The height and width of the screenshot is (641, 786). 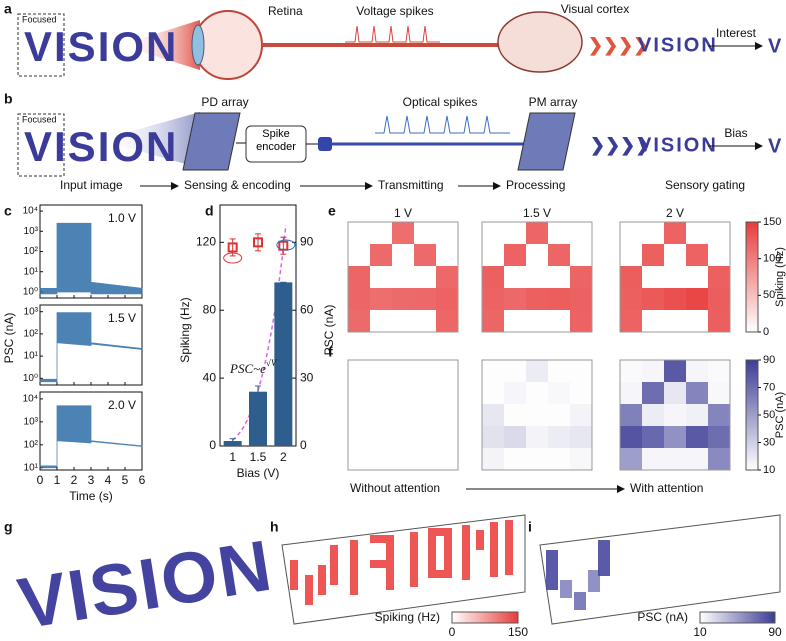 What do you see at coordinates (233, 258) in the screenshot?
I see `axis-marker` at bounding box center [233, 258].